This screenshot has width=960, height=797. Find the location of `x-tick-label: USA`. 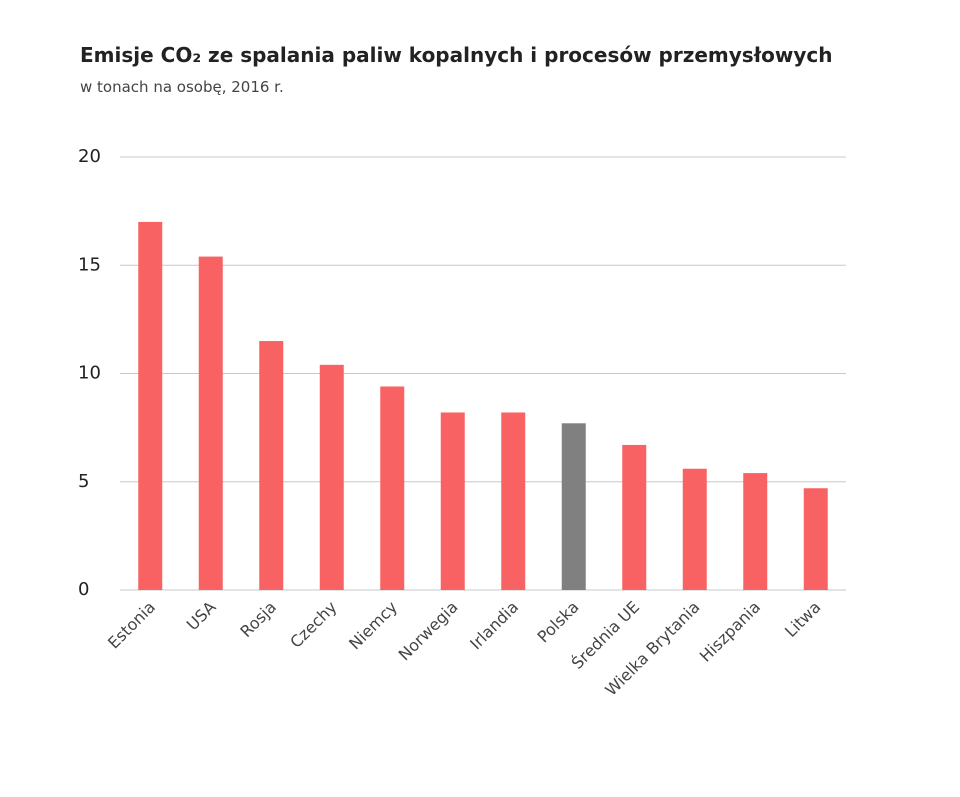

x-tick-label: USA is located at coordinates (201, 615).